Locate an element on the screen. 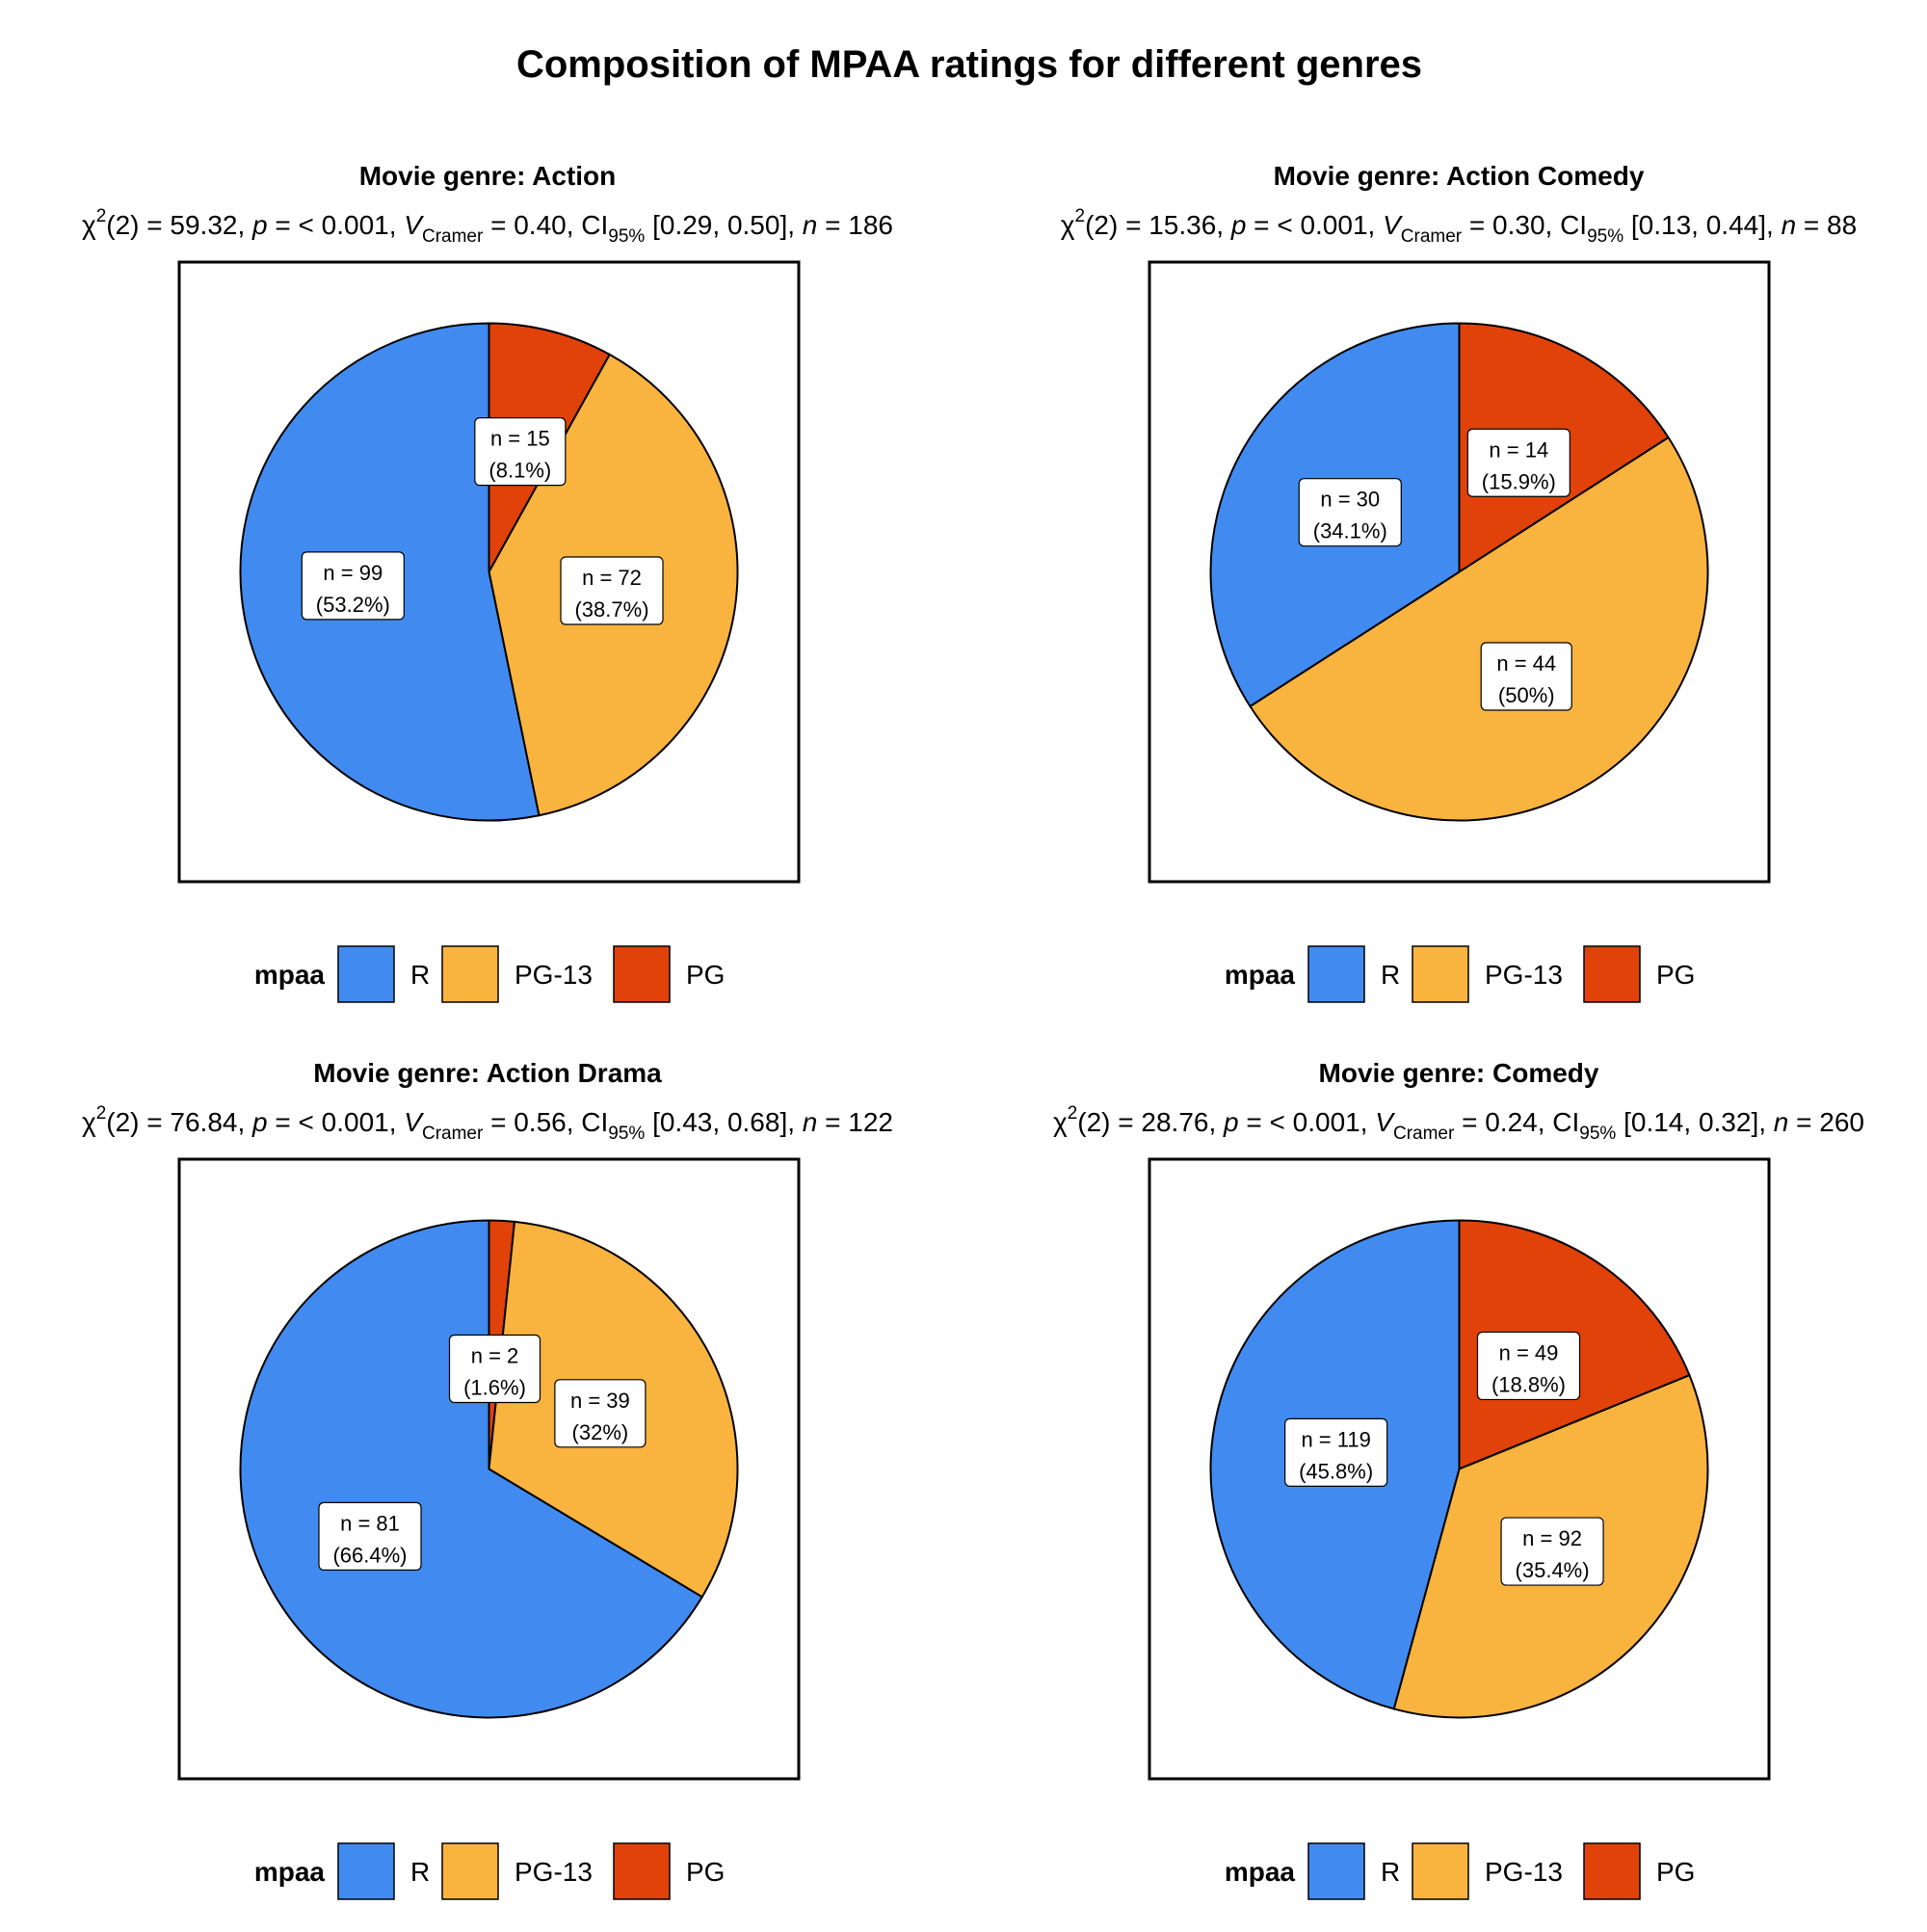  slice-percent-label: (32%) is located at coordinates (600, 1432).